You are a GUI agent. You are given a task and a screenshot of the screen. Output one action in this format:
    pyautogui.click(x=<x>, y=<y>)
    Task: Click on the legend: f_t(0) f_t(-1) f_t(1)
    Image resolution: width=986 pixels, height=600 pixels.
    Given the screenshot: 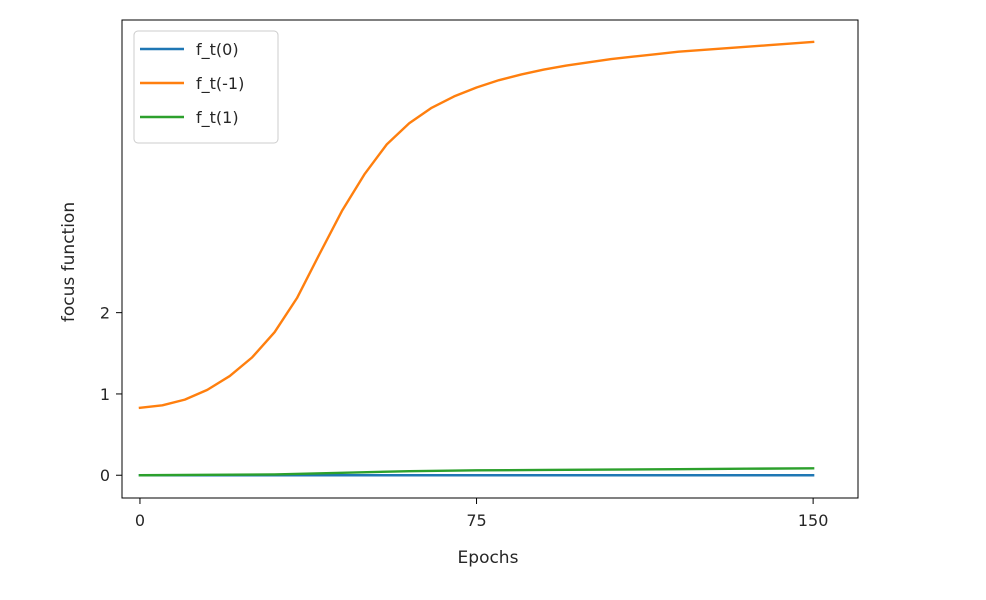 What is the action you would take?
    pyautogui.click(x=206, y=87)
    